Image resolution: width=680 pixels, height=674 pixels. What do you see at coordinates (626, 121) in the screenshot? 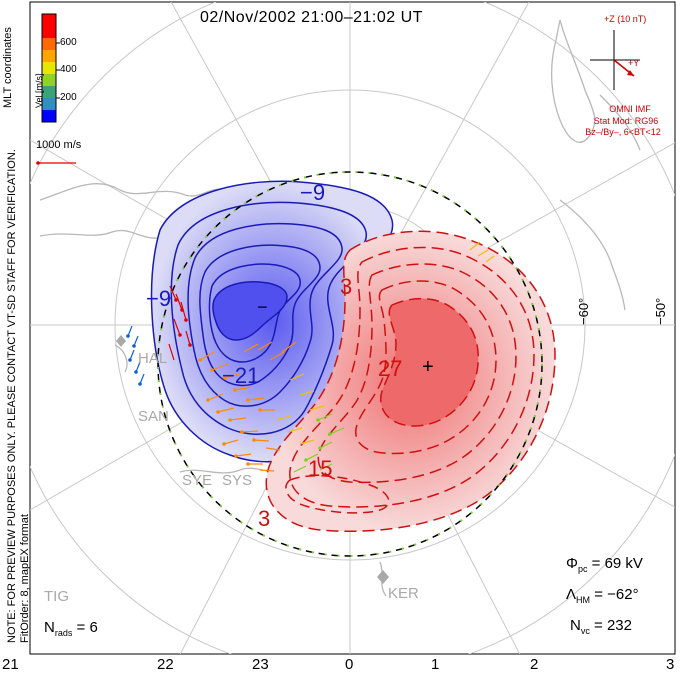
I see `imf-stat-mod: Stat Mod: RG96` at bounding box center [626, 121].